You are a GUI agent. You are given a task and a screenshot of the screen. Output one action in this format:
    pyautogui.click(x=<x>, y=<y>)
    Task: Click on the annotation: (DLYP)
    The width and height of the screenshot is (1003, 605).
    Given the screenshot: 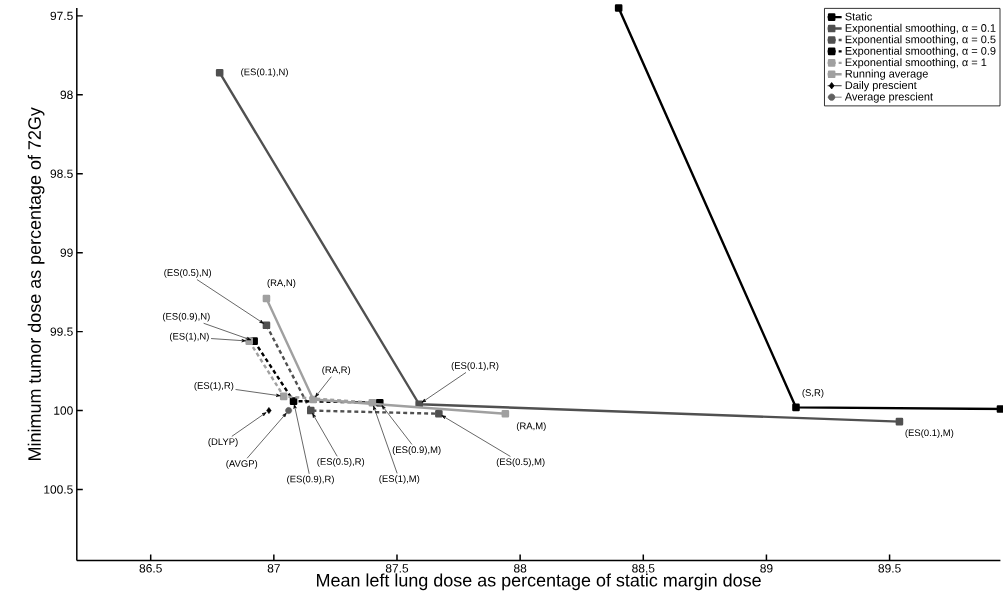 What is the action you would take?
    pyautogui.click(x=223, y=442)
    